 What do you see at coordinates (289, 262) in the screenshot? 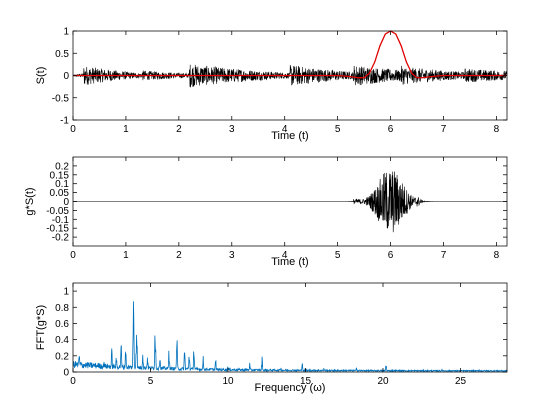
I see `panel-filtered-xlabel: Time (t)` at bounding box center [289, 262].